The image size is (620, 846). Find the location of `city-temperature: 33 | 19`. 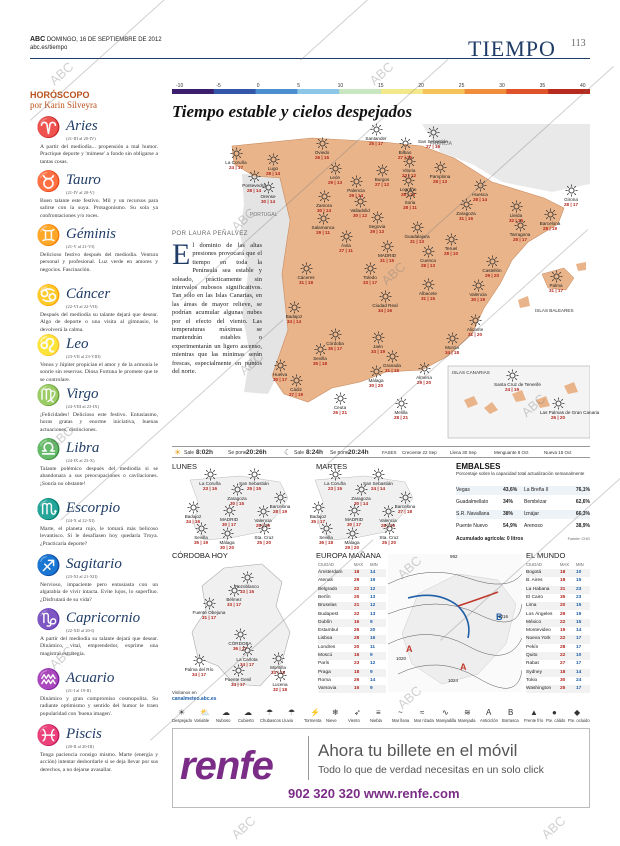

city-temperature: 33 | 19 is located at coordinates (378, 351).